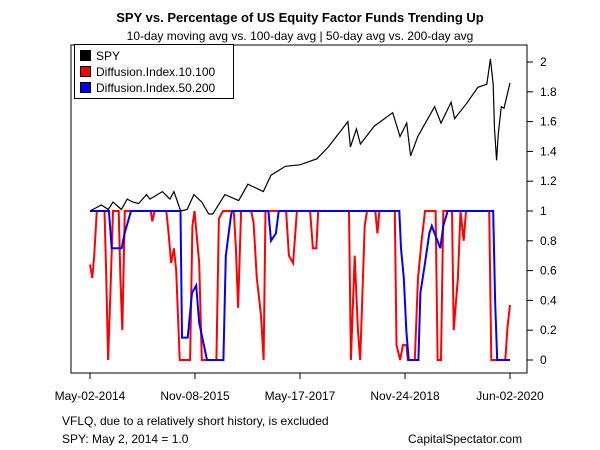 The width and height of the screenshot is (600, 450). Describe the element at coordinates (548, 122) in the screenshot. I see `y-tick-label: 1.6` at that location.